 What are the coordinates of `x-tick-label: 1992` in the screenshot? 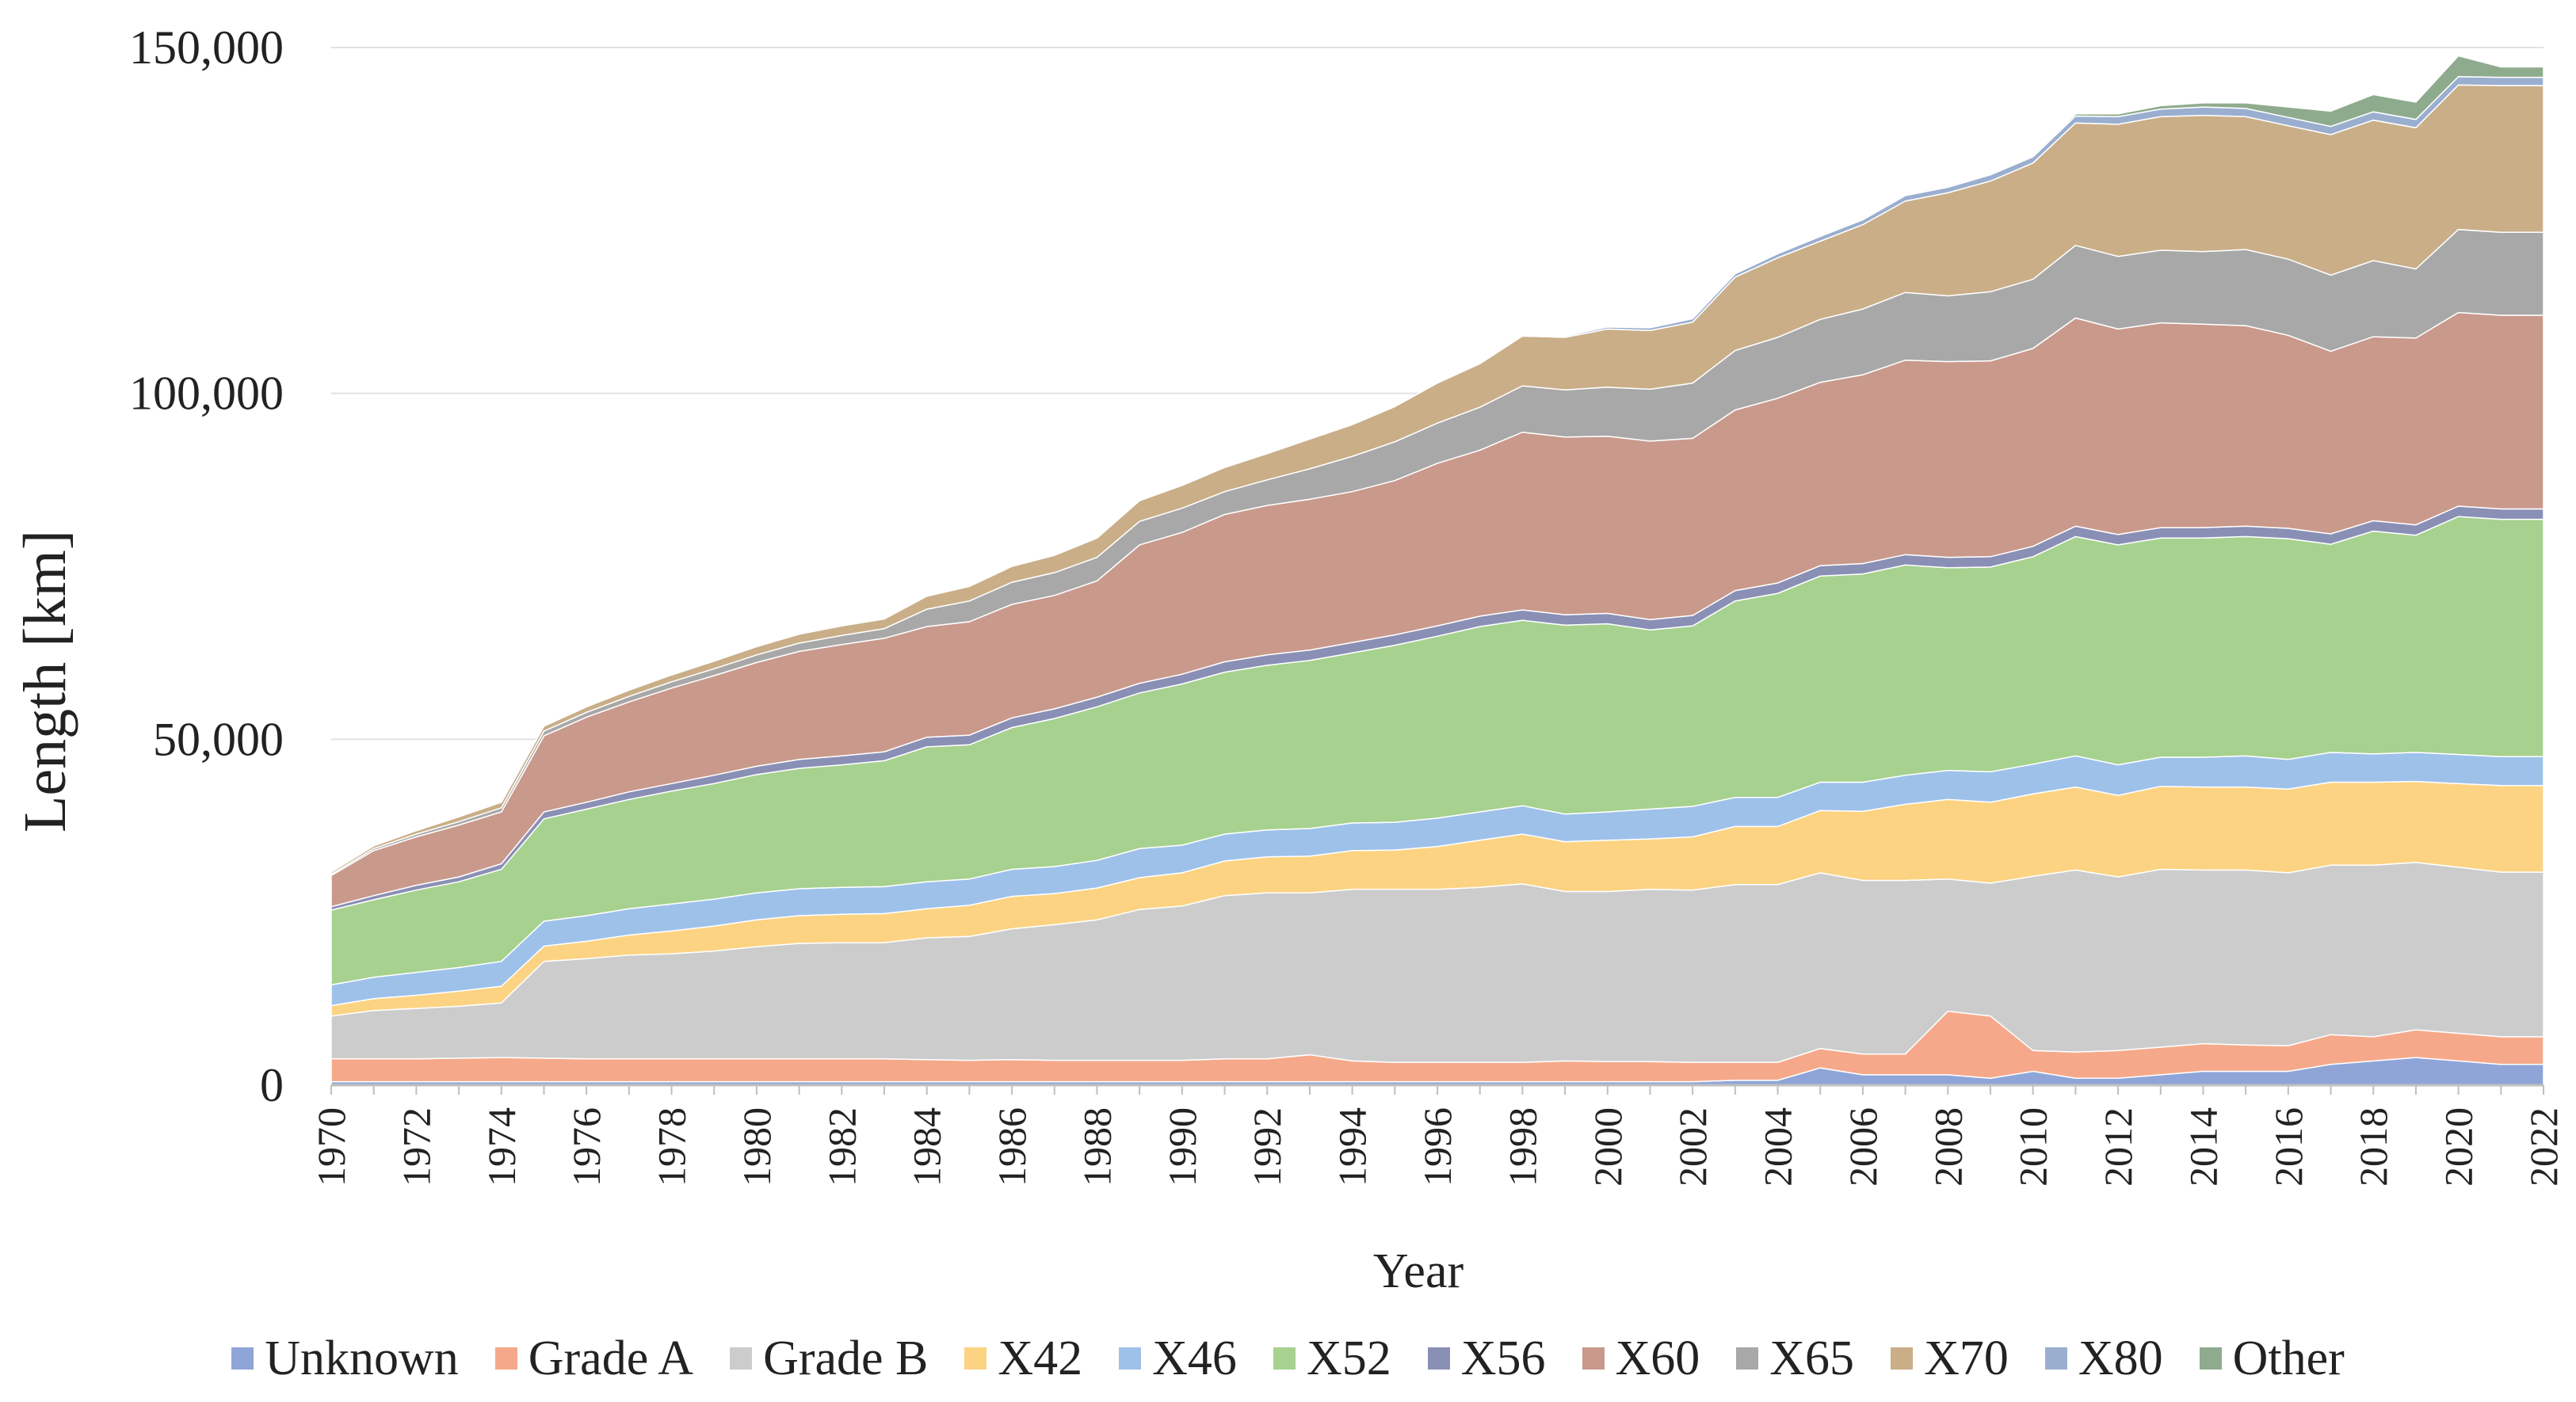 It's located at (1267, 1147).